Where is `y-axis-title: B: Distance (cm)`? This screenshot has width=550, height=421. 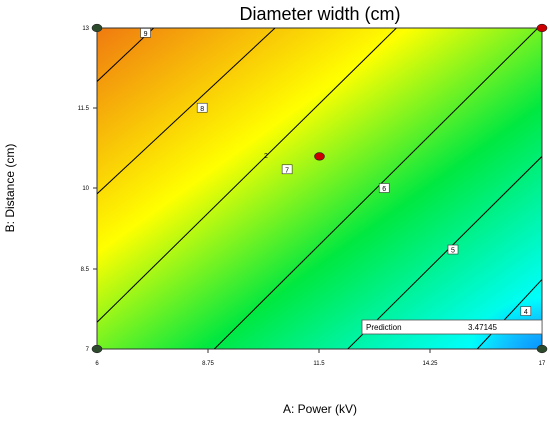 y-axis-title: B: Distance (cm) is located at coordinates (10, 188).